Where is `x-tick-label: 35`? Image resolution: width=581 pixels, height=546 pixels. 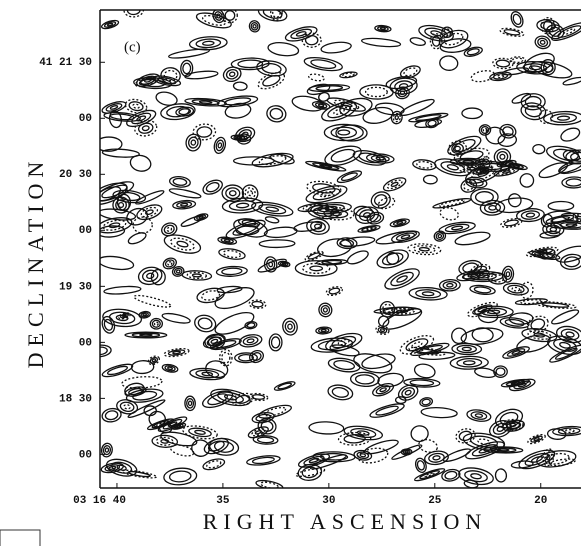
x-tick-label: 35 is located at coordinates (223, 501).